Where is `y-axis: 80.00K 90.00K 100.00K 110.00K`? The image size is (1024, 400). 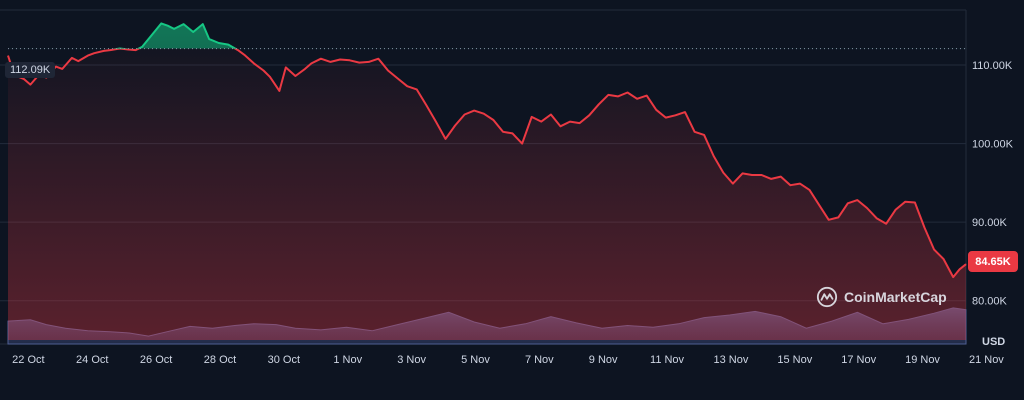
y-axis: 80.00K 90.00K 100.00K 110.00K is located at coordinates (993, 184).